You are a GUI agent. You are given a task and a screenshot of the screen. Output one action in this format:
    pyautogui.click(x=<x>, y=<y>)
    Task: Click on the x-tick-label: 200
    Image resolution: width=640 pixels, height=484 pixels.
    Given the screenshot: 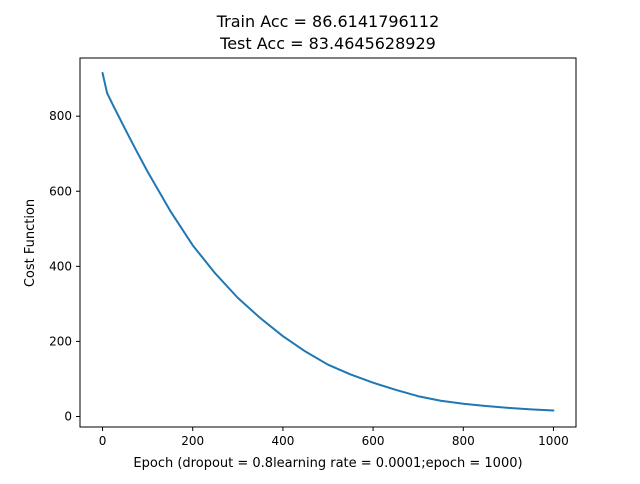 What is the action you would take?
    pyautogui.click(x=192, y=441)
    